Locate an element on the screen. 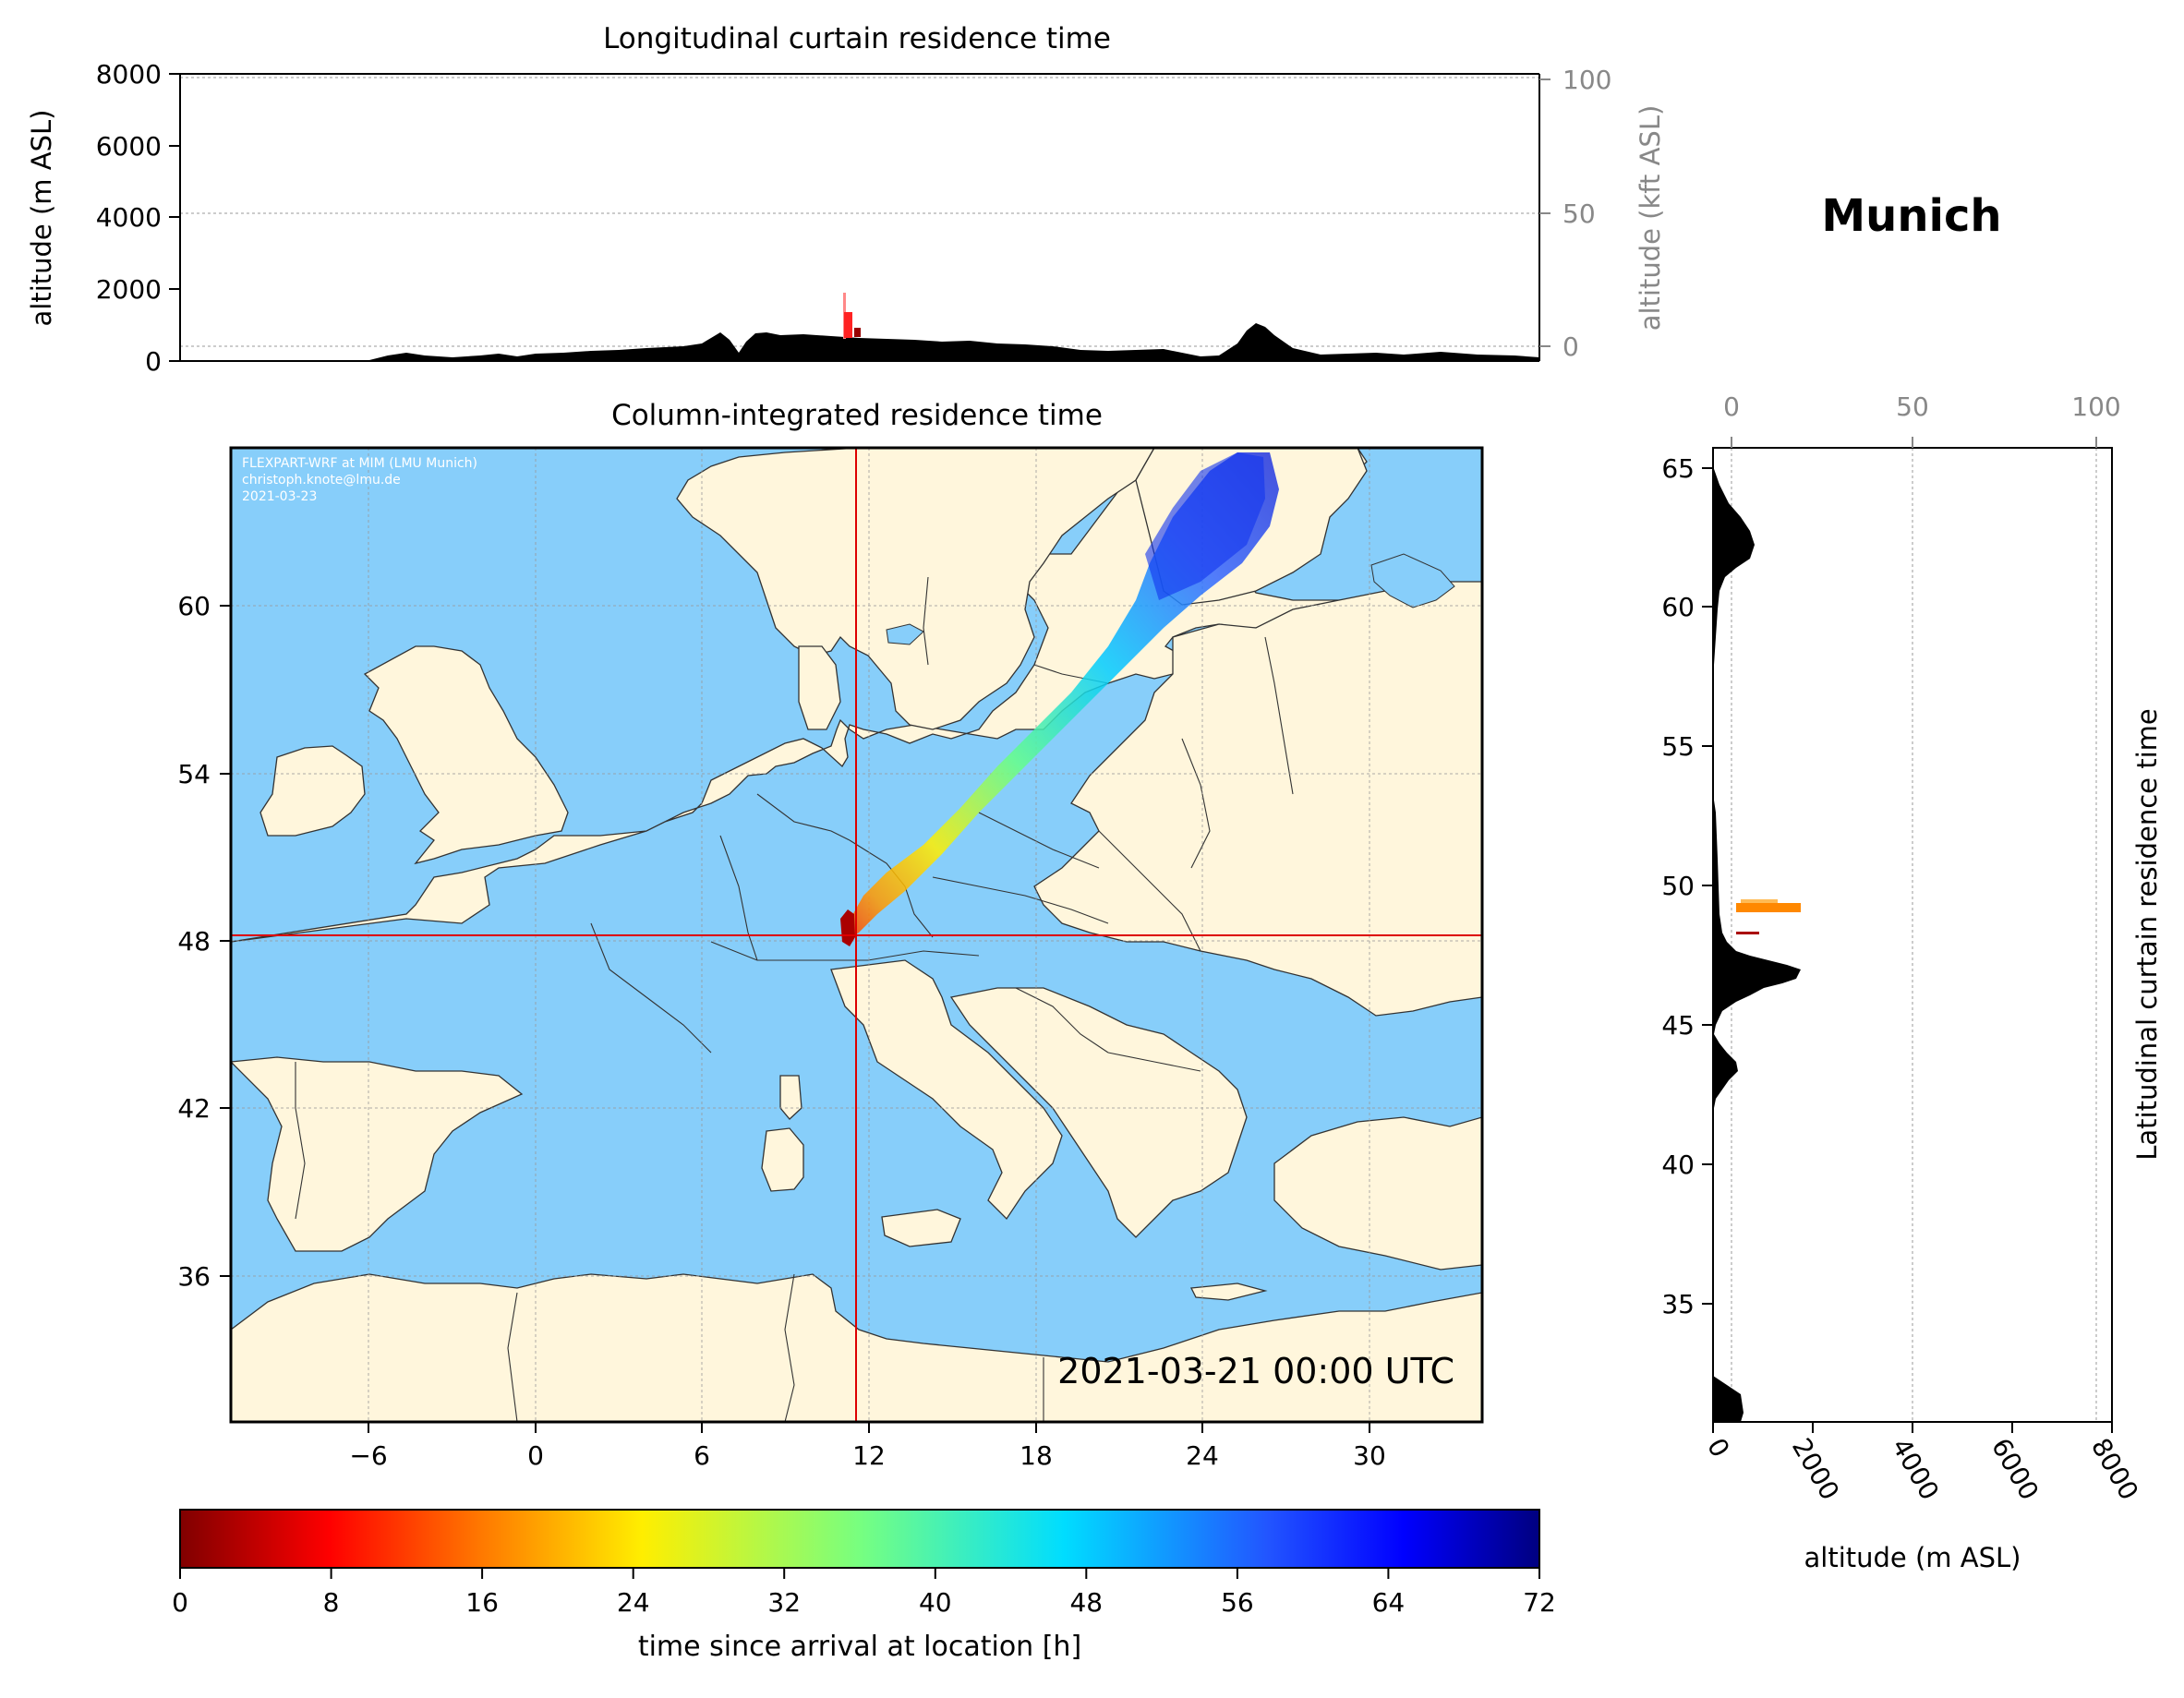 This screenshot has height=1698, width=2184. colorbar-tick-label: 24 is located at coordinates (633, 1602).